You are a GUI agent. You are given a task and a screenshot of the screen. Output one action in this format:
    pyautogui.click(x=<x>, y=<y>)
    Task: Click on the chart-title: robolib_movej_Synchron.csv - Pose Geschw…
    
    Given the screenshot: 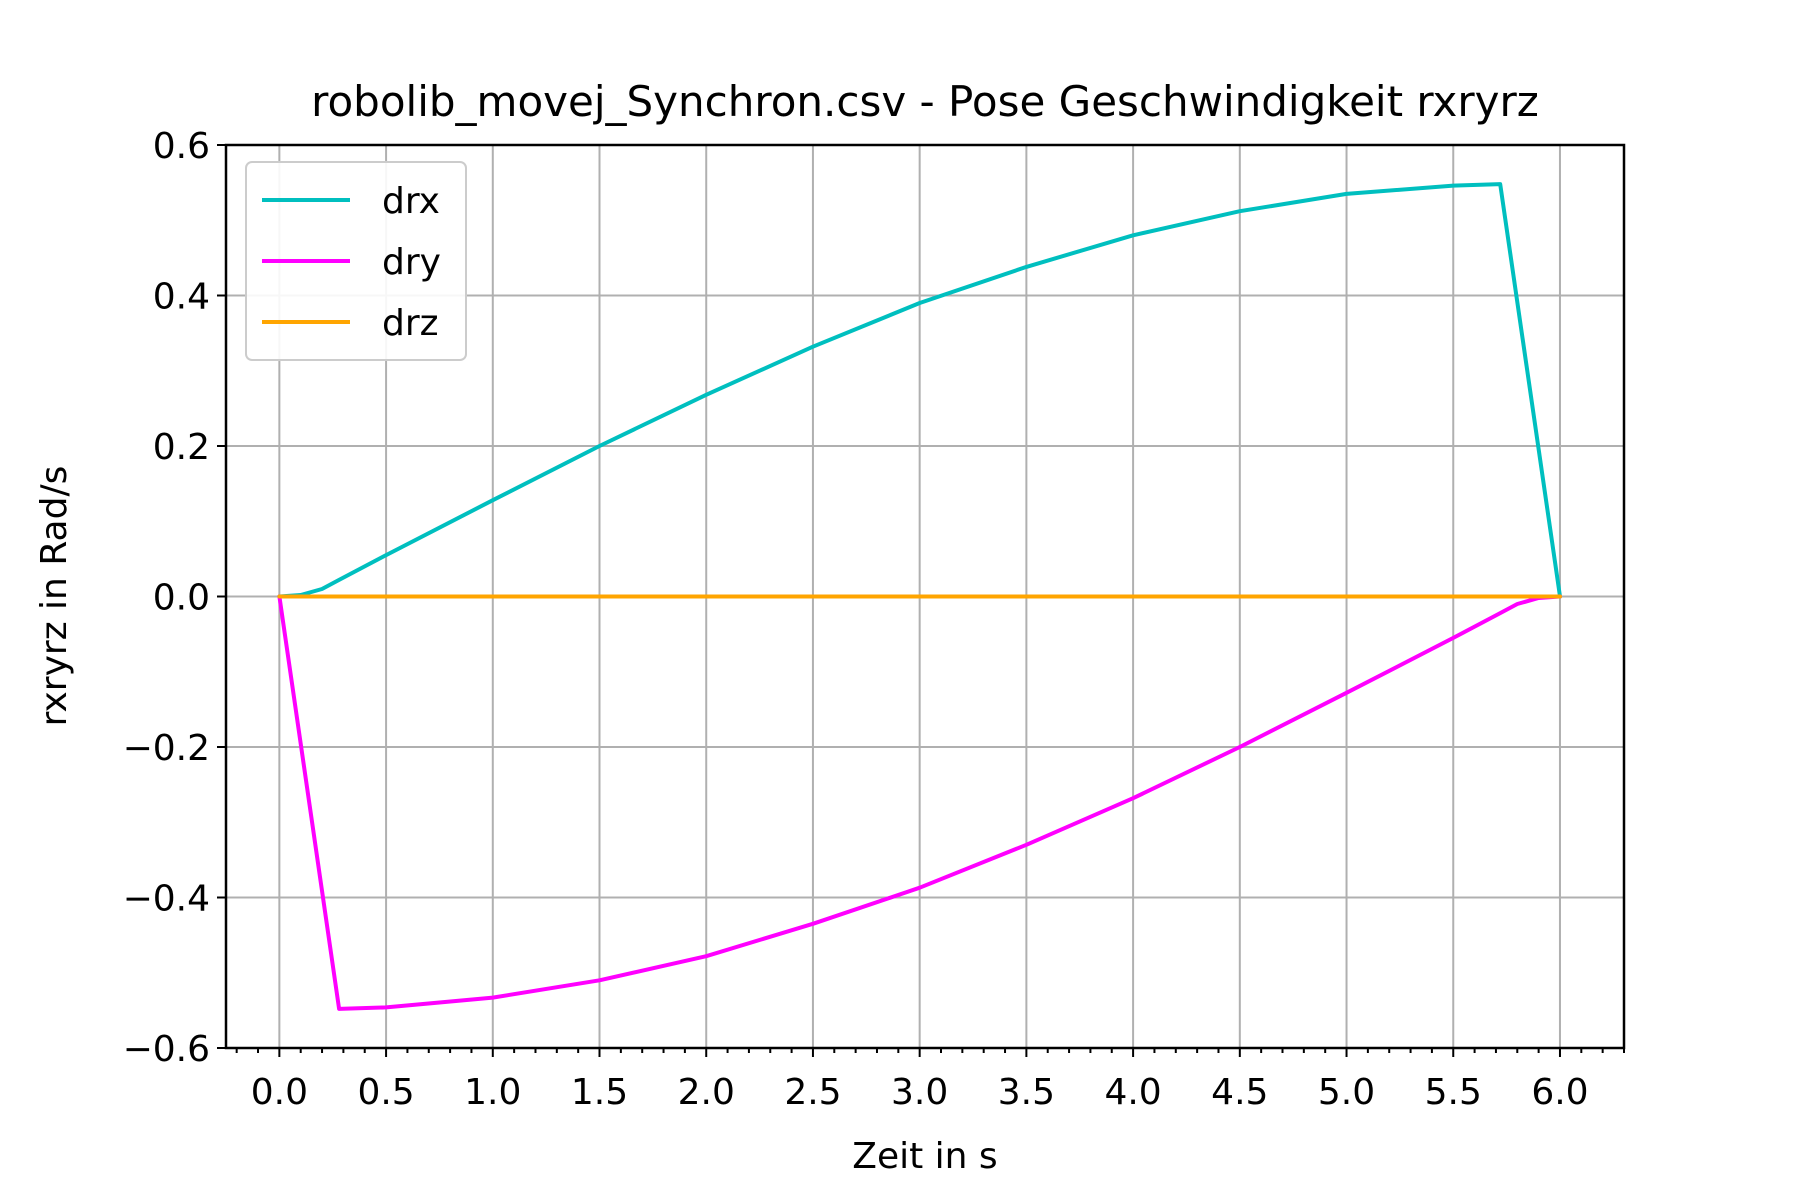 What is the action you would take?
    pyautogui.click(x=925, y=101)
    